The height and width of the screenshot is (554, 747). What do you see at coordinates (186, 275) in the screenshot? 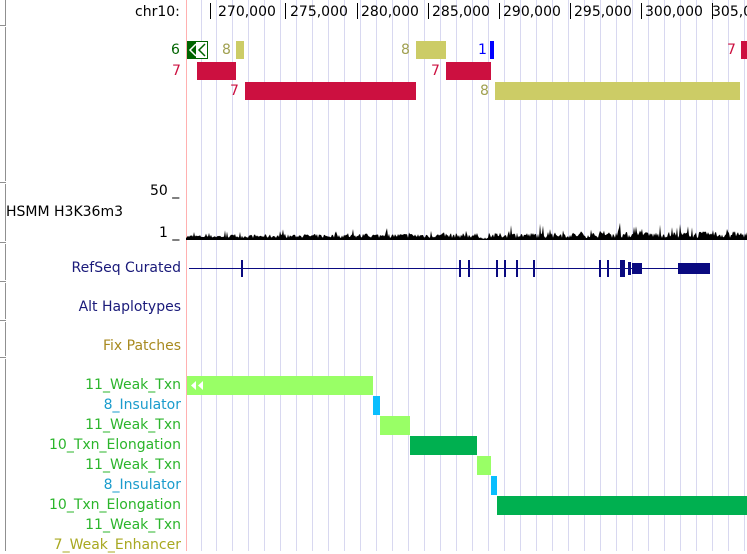
I see `track-boundary-line` at bounding box center [186, 275].